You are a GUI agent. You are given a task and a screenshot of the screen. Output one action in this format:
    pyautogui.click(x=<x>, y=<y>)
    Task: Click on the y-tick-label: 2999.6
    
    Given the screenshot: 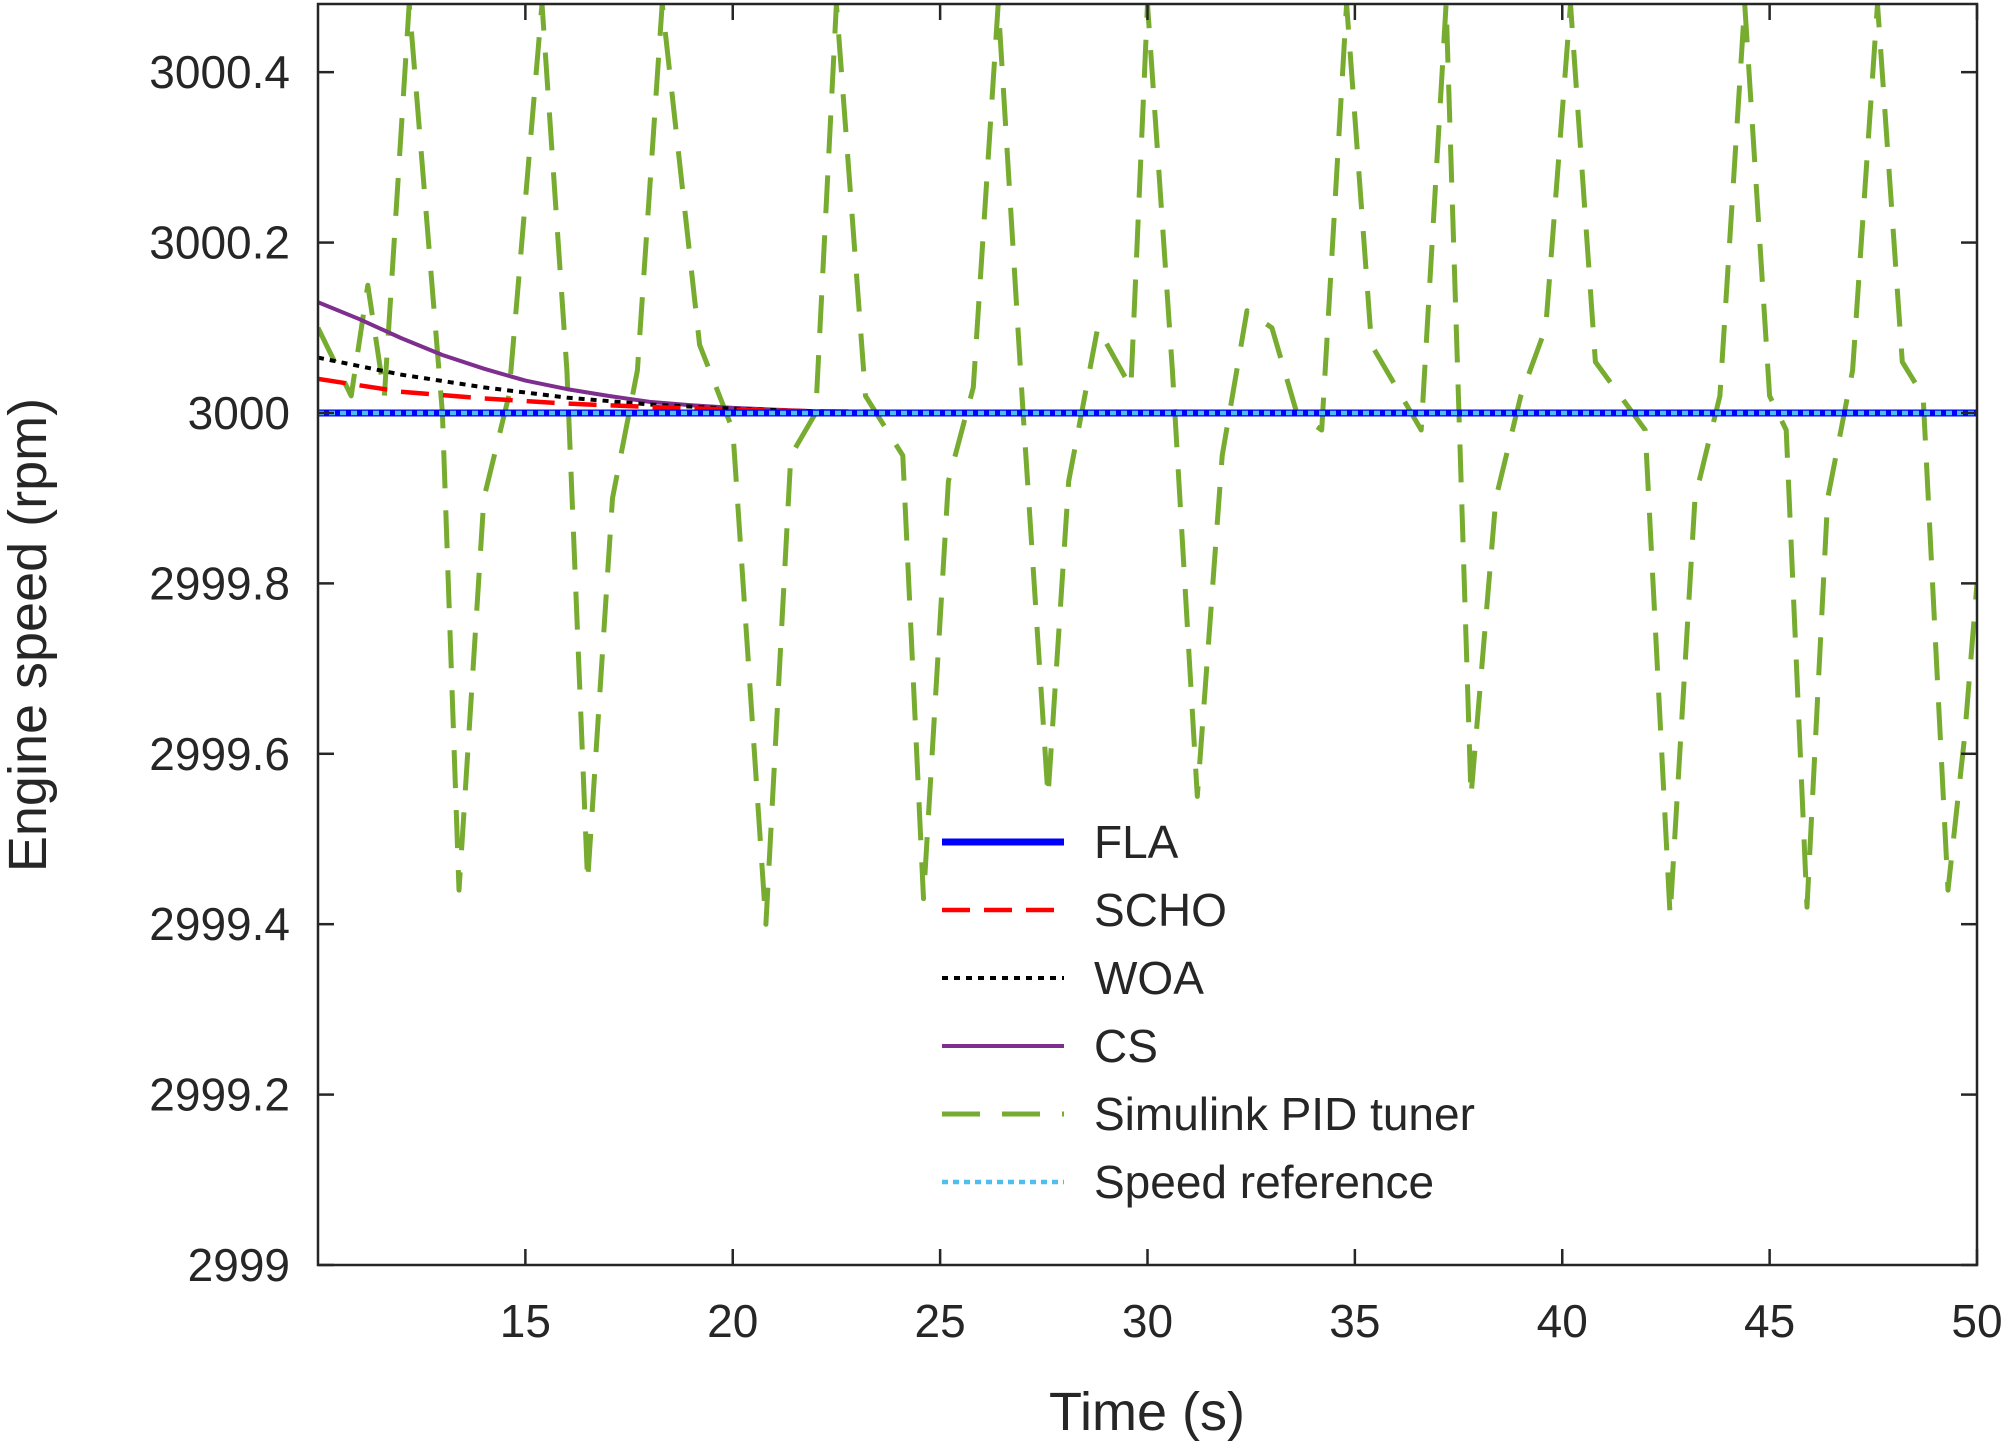 What is the action you would take?
    pyautogui.click(x=219, y=754)
    